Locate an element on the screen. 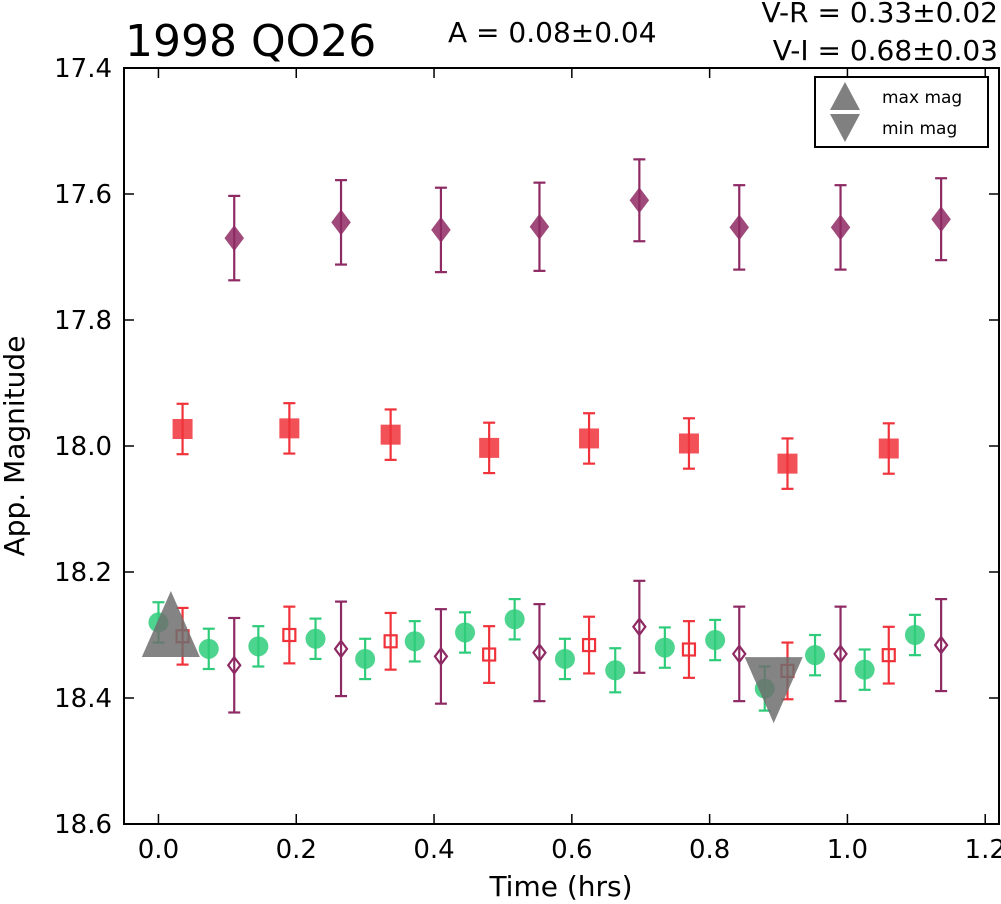  legend-max-mag-marker is located at coordinates (845, 96).